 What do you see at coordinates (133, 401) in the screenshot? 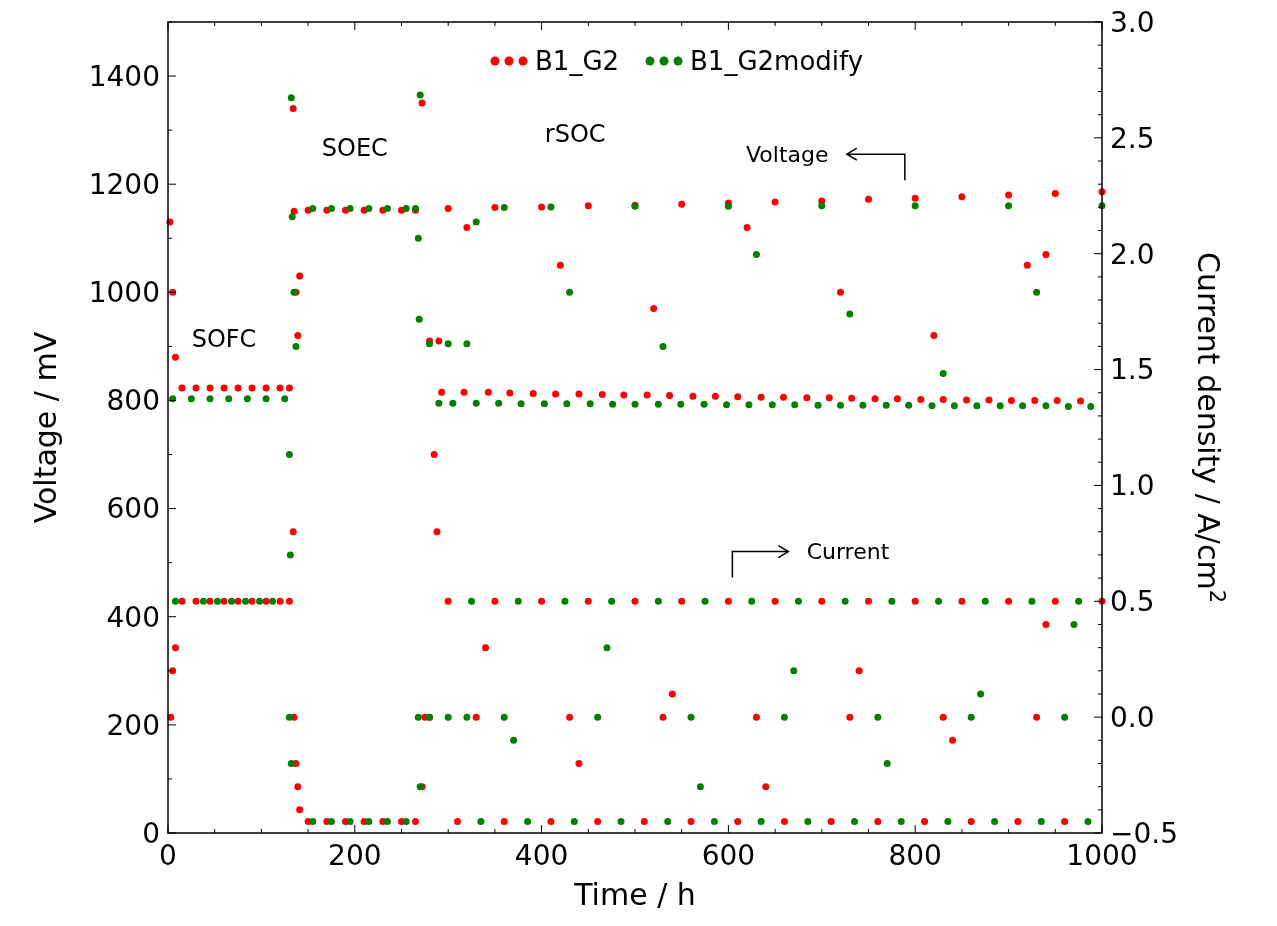
I see `y-tick-label: 800` at bounding box center [133, 401].